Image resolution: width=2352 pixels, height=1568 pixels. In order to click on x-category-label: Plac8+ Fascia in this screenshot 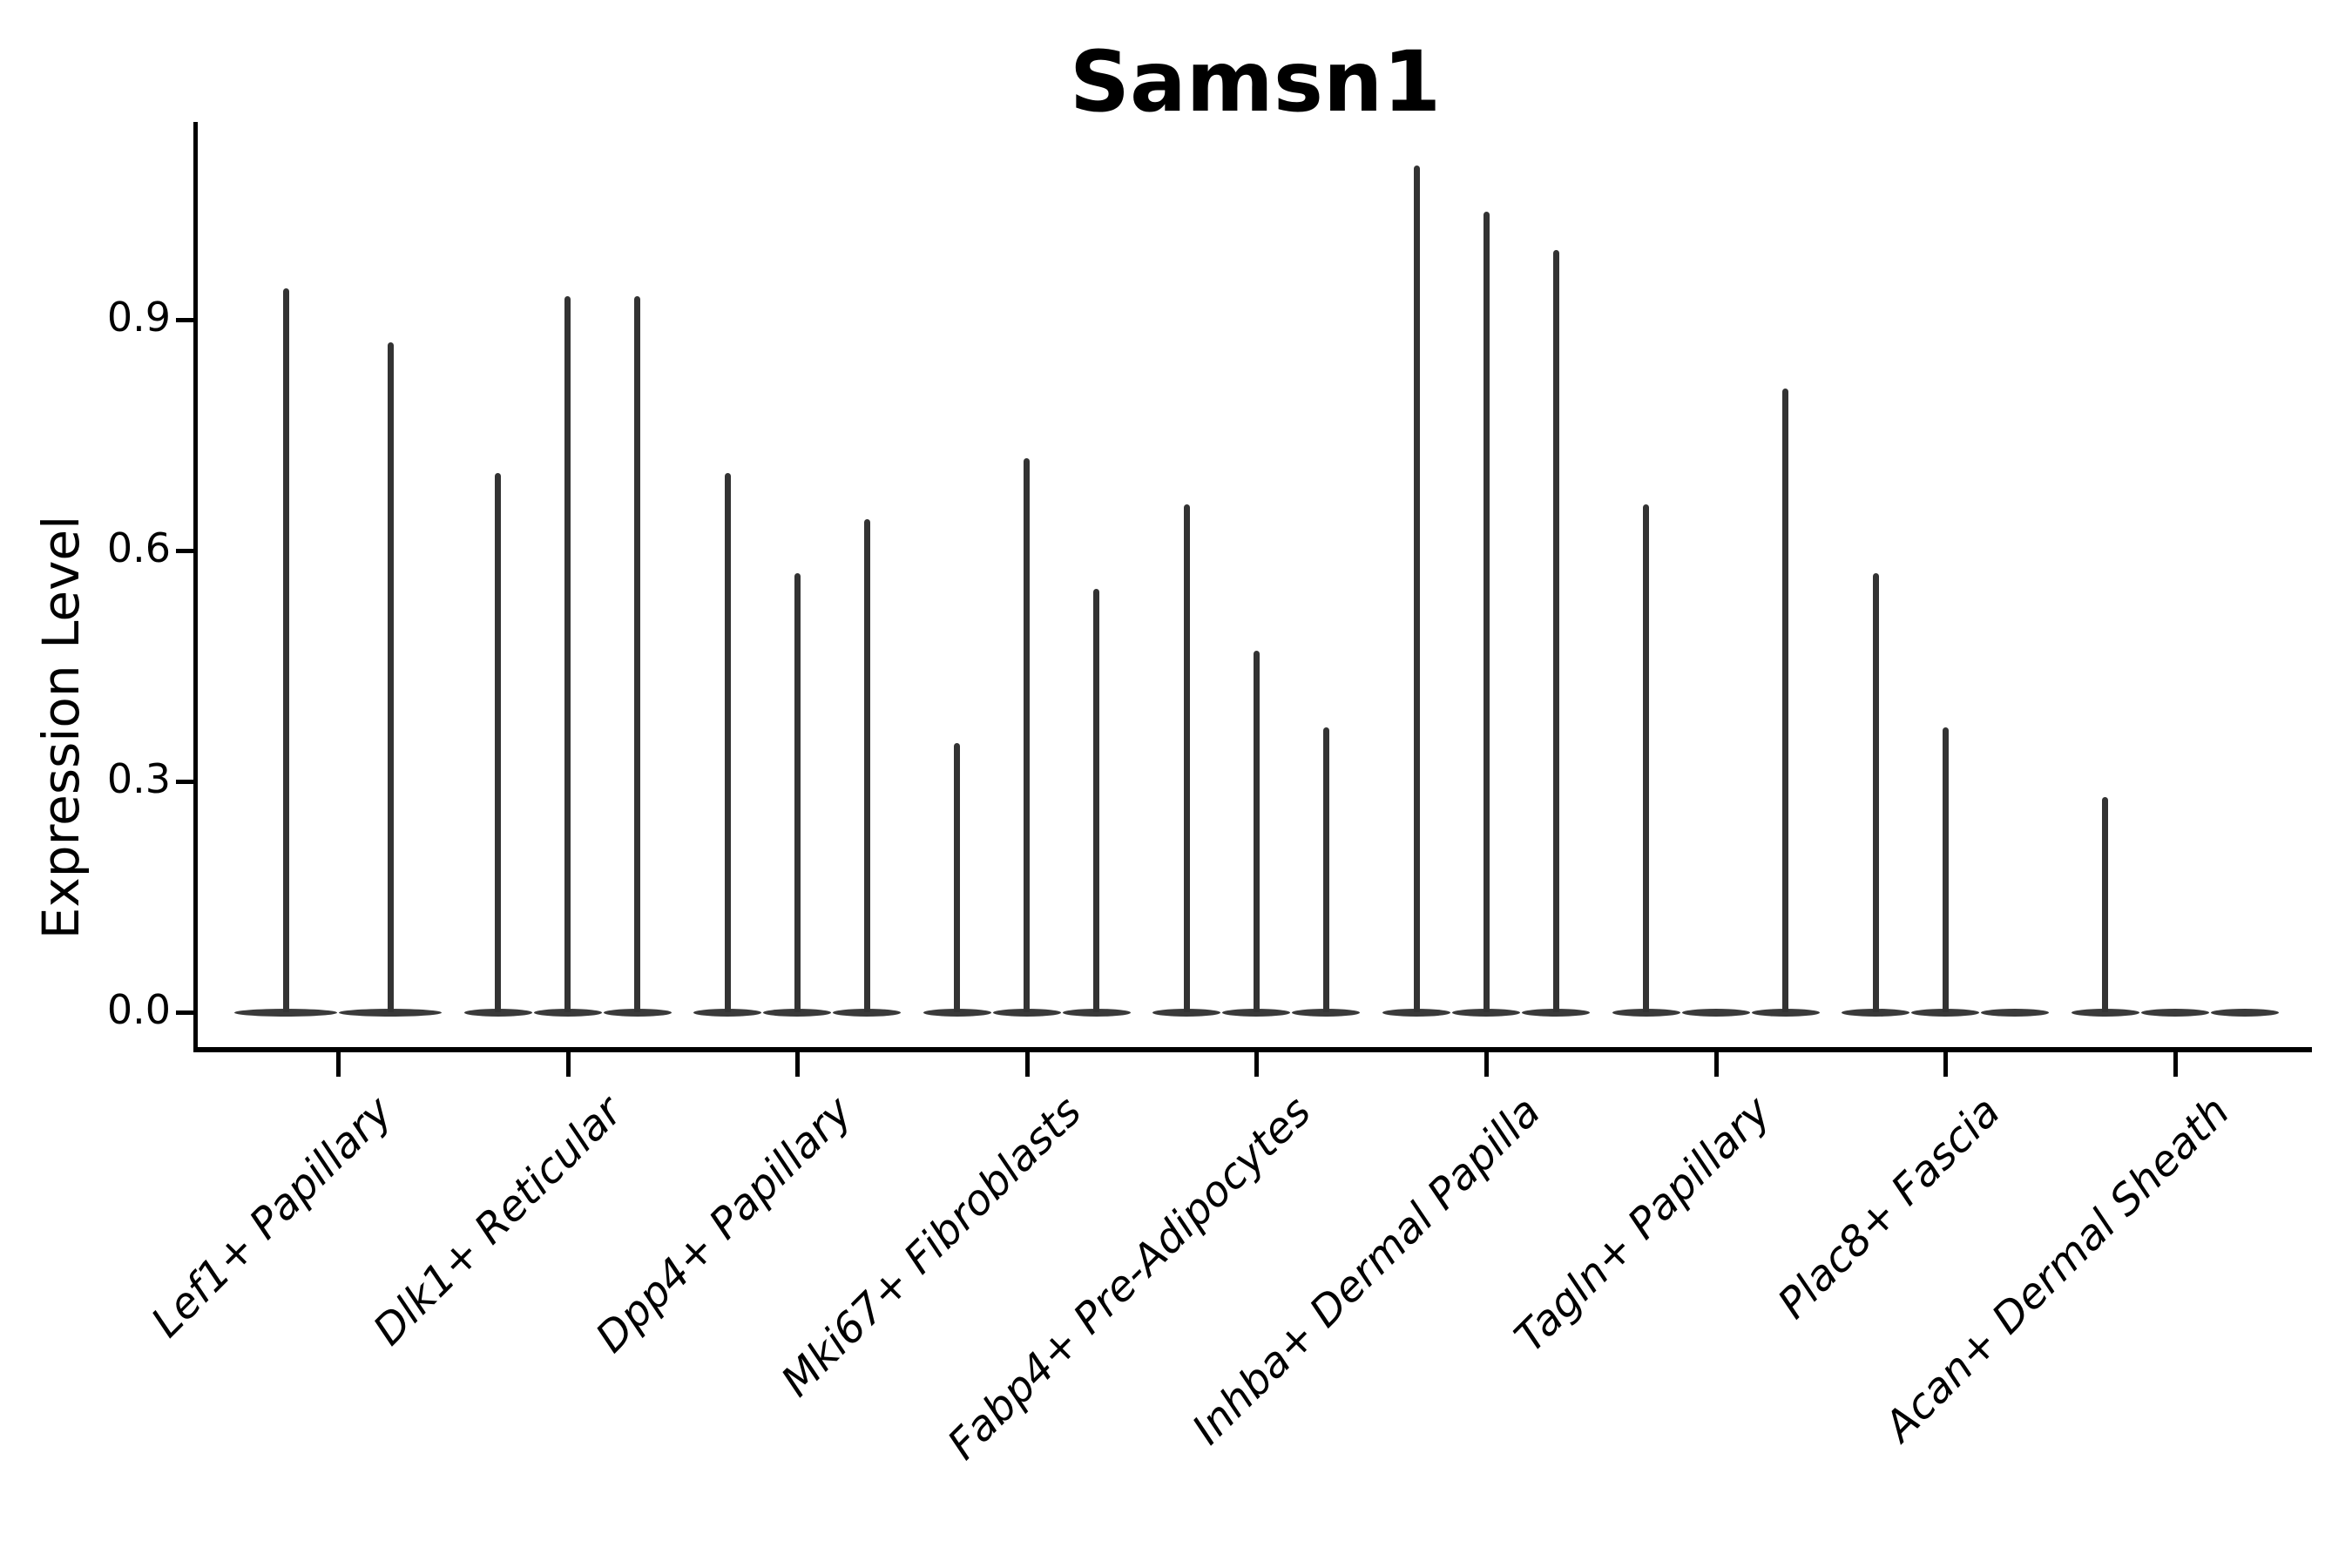, I will do `click(1889, 1207)`.